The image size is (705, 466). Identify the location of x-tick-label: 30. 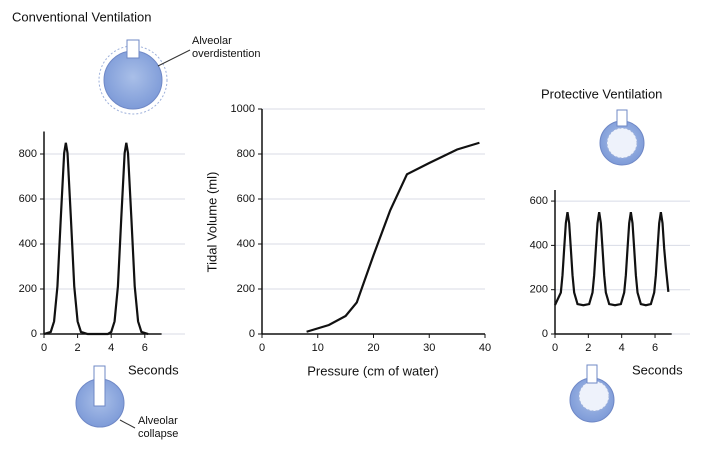
(429, 348).